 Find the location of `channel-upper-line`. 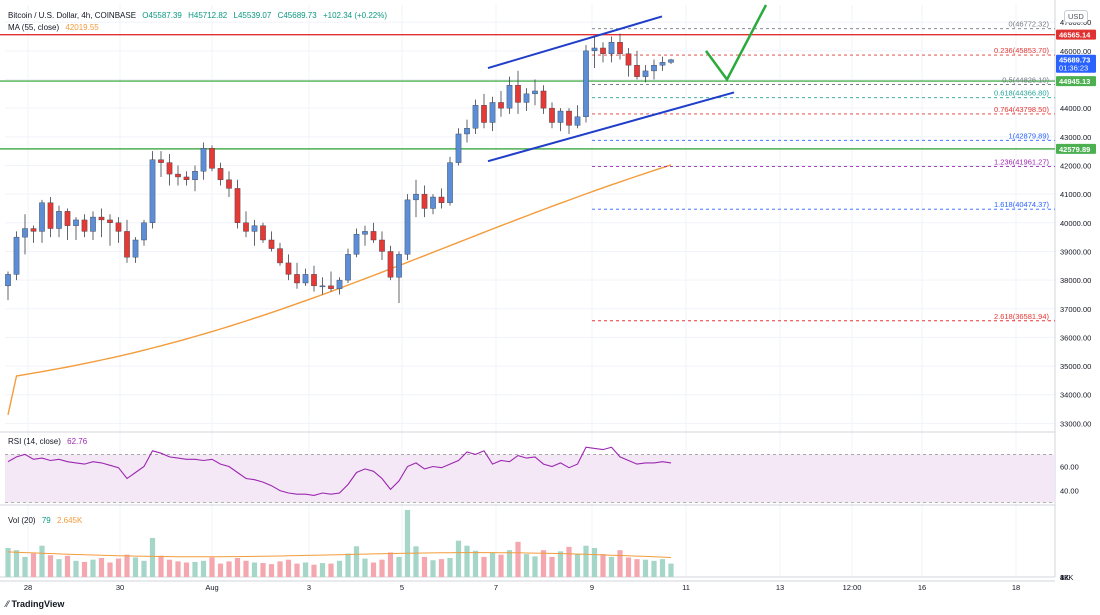

channel-upper-line is located at coordinates (575, 42).